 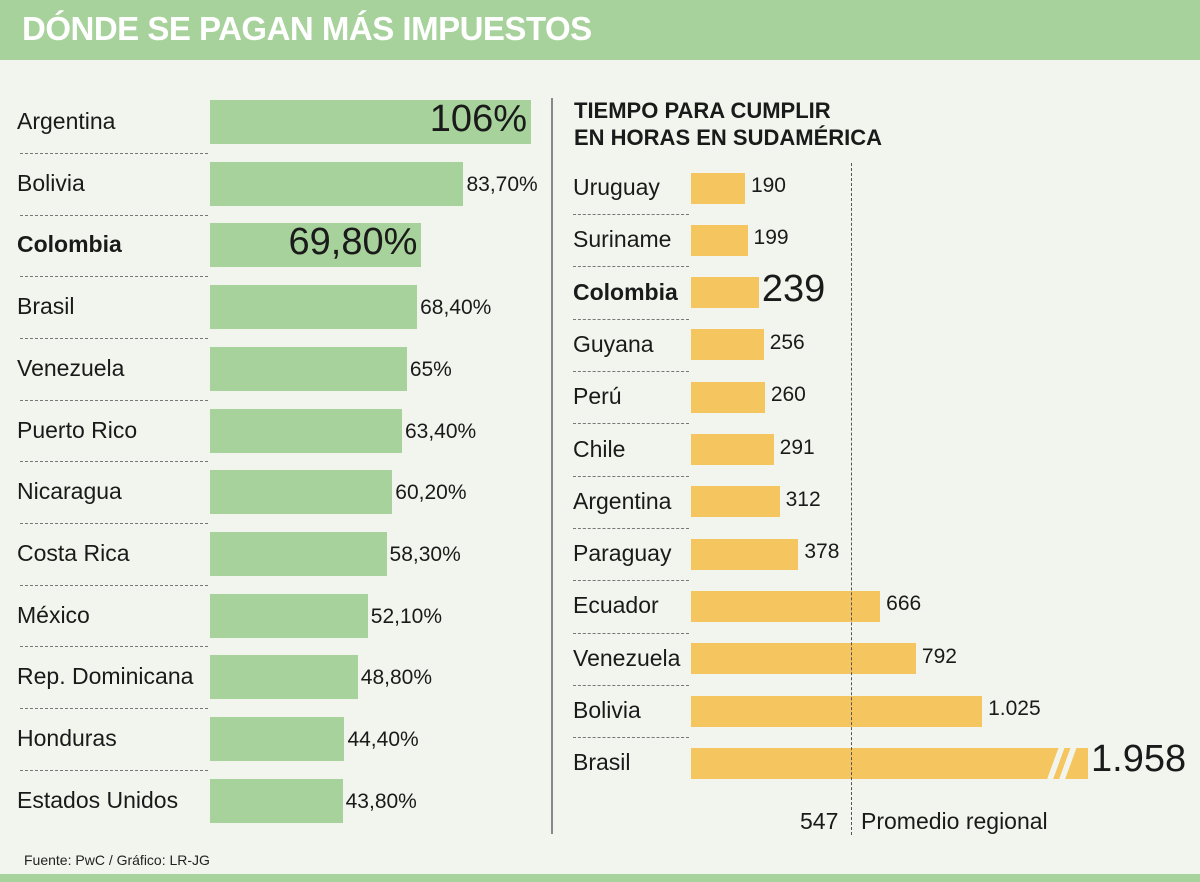 I want to click on category-label: Chile, so click(x=599, y=448).